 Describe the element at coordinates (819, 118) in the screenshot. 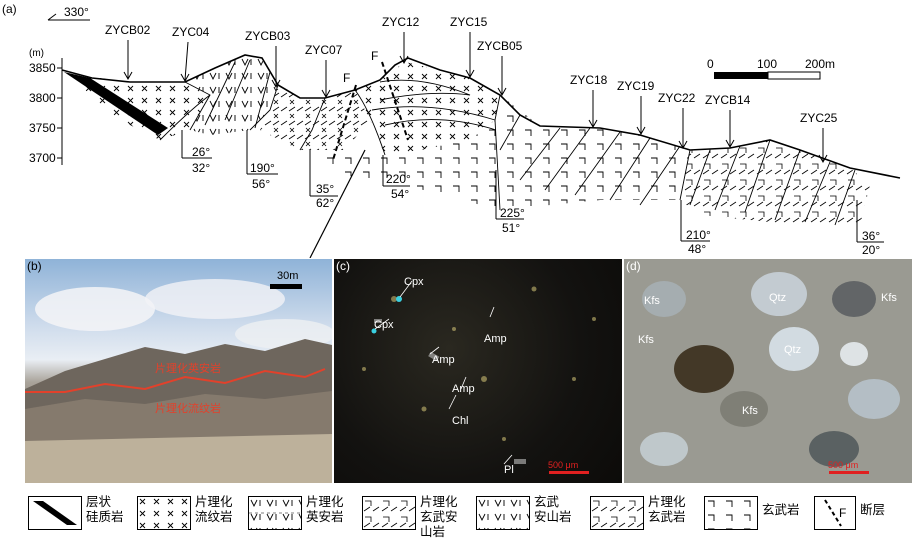

I see `borehole-label: ZYC25` at that location.